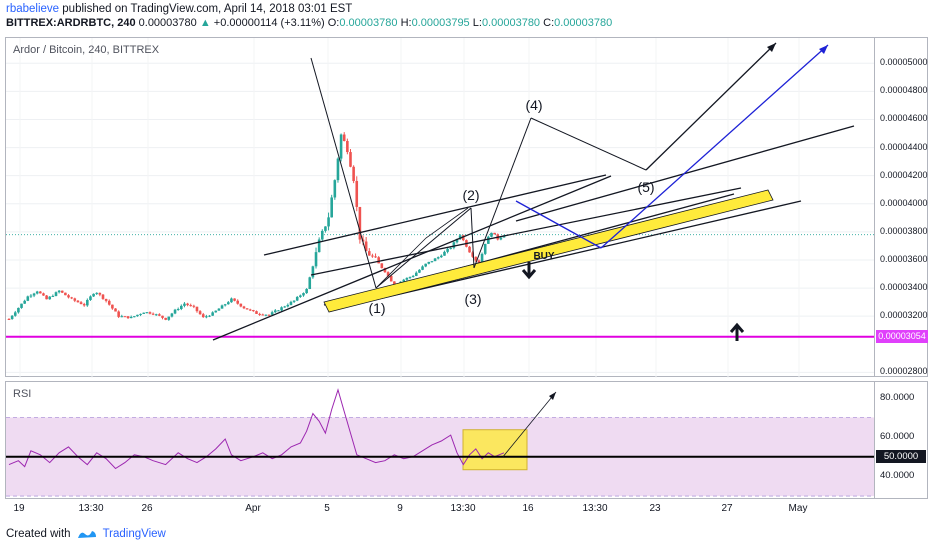  I want to click on wave-label-1: (1), so click(376, 308).